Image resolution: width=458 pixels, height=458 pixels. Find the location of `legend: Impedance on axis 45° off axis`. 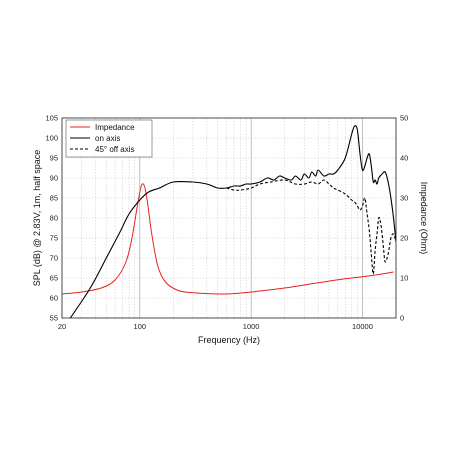

legend: Impedance on axis 45° off axis is located at coordinates (109, 138).